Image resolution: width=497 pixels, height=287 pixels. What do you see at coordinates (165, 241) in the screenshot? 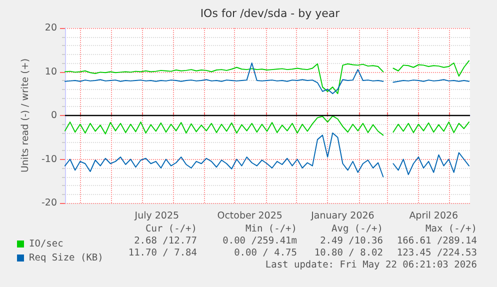
I see `text: 2.68 /12.77` at bounding box center [165, 241].